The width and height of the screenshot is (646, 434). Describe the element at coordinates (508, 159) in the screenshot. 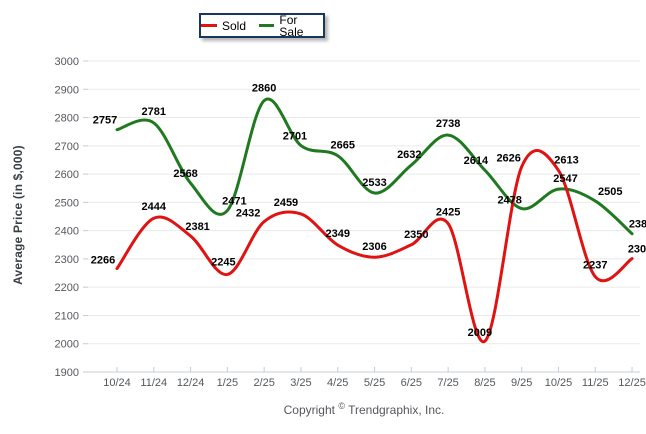

I see `sold-data-label: 2626` at that location.